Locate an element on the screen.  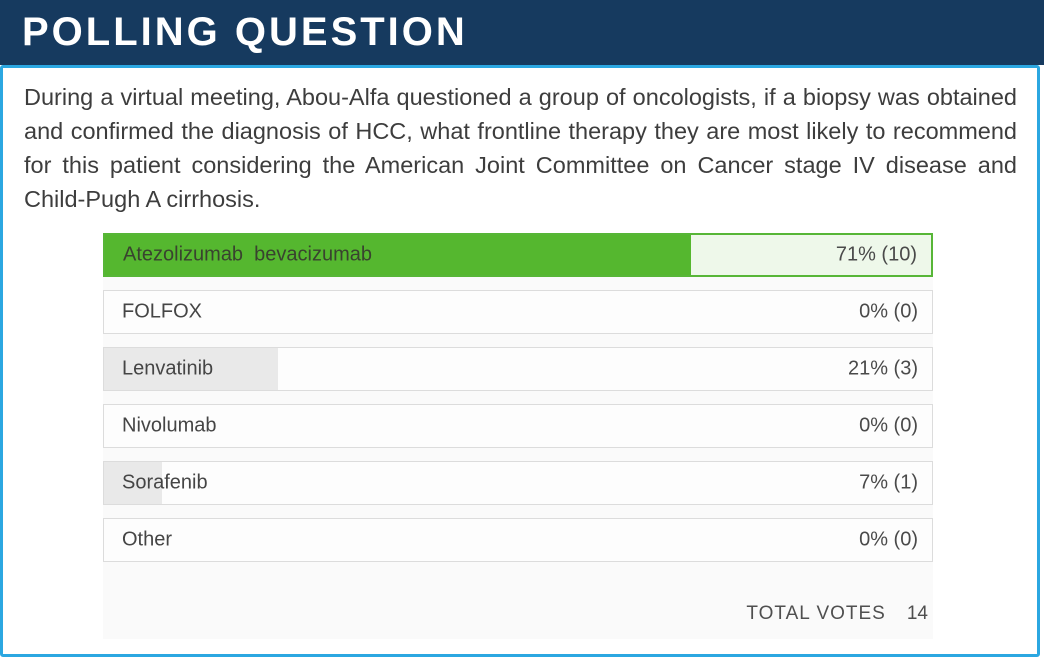
poll-option-label: FOLFOX is located at coordinates (162, 311).